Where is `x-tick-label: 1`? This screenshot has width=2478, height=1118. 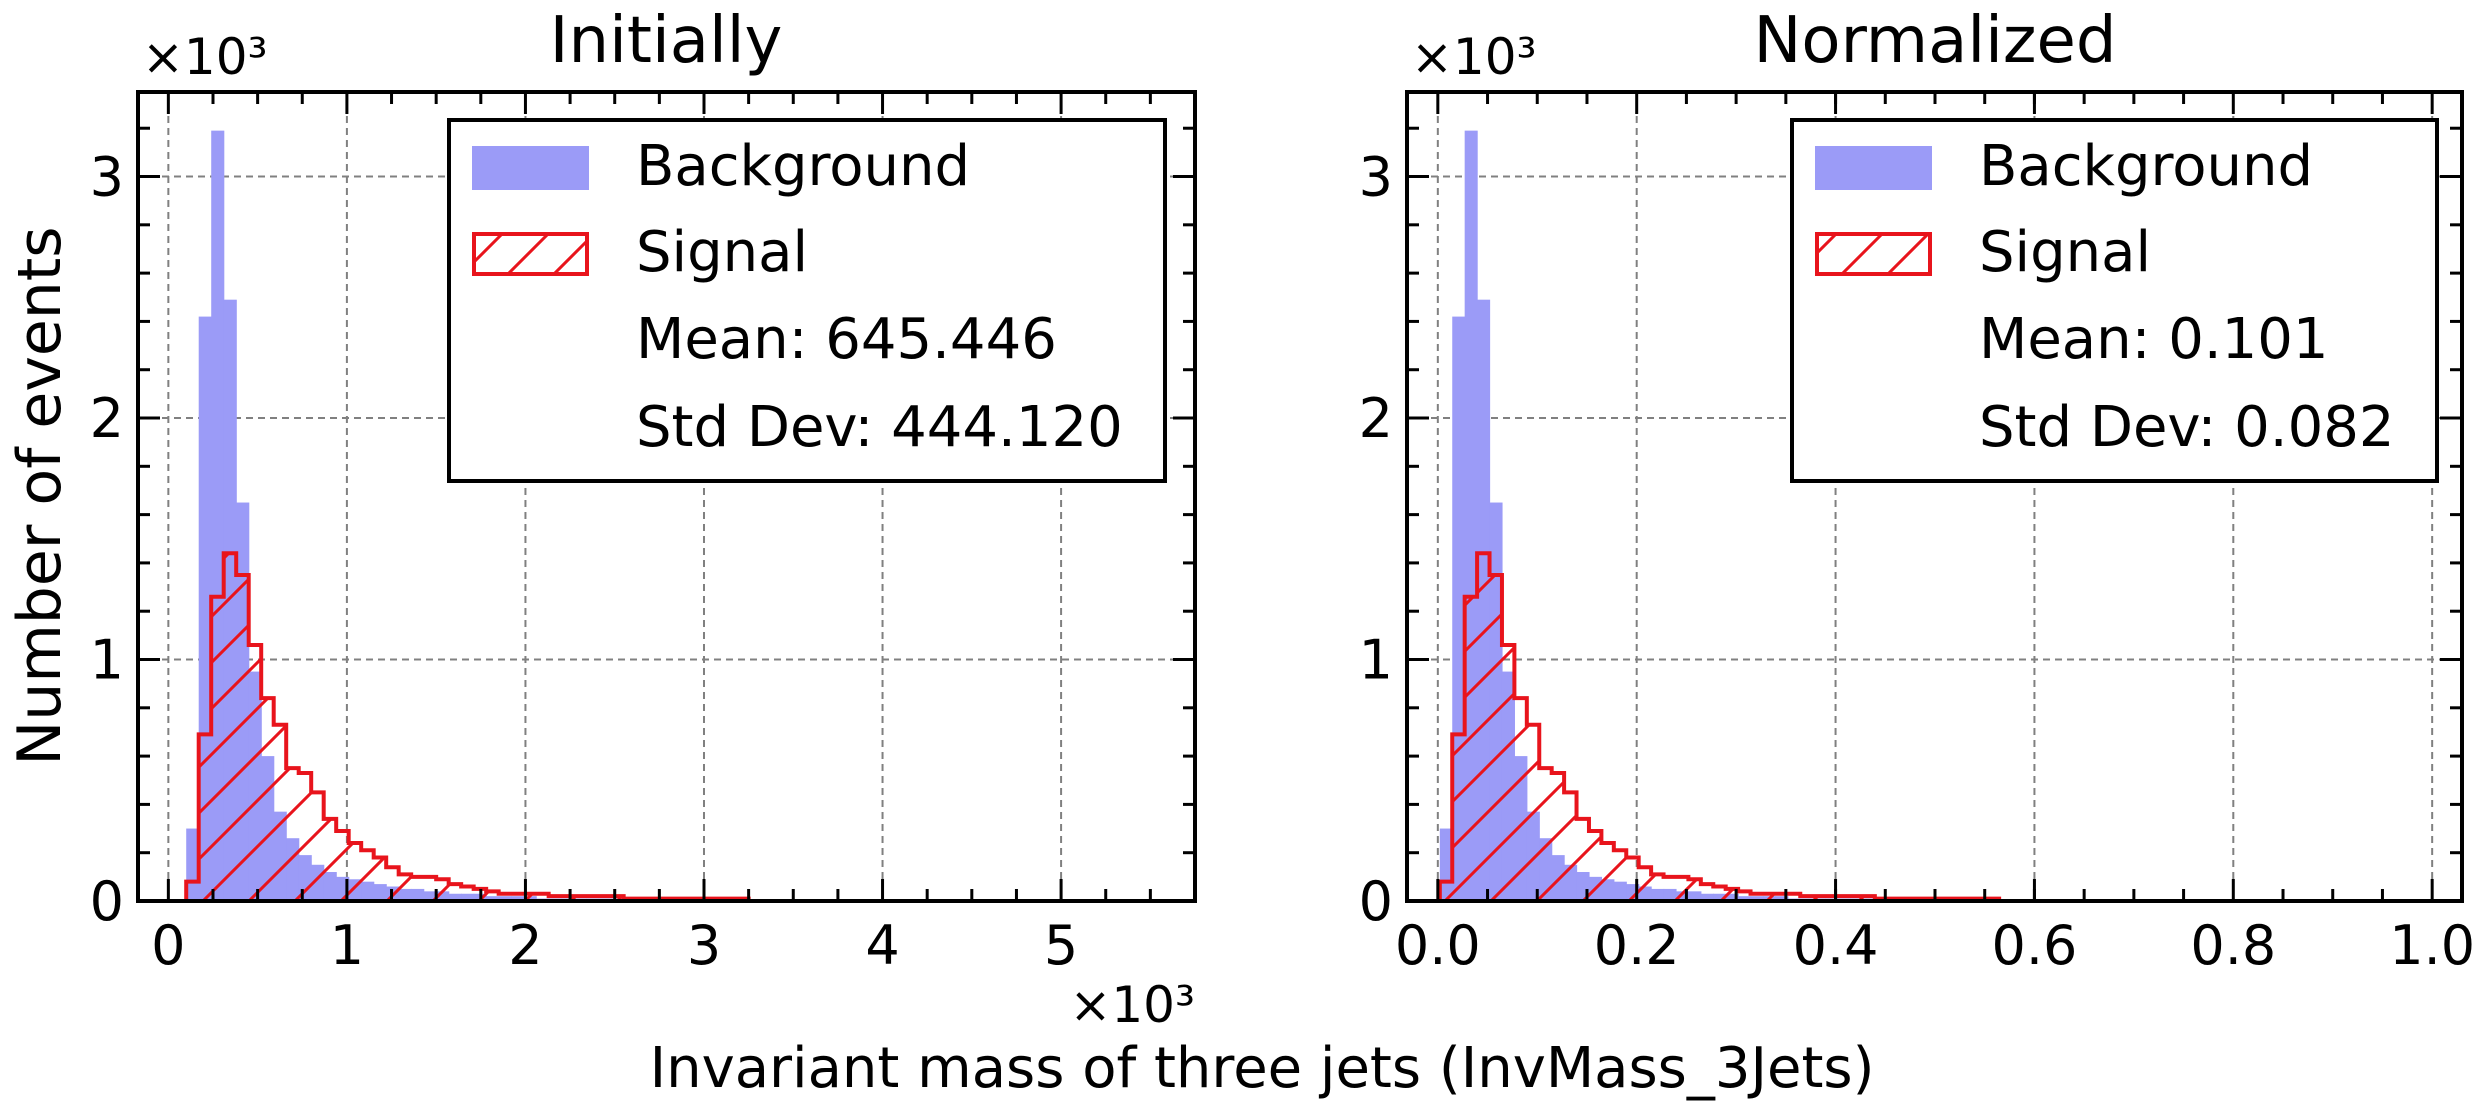
x-tick-label: 1 is located at coordinates (347, 945).